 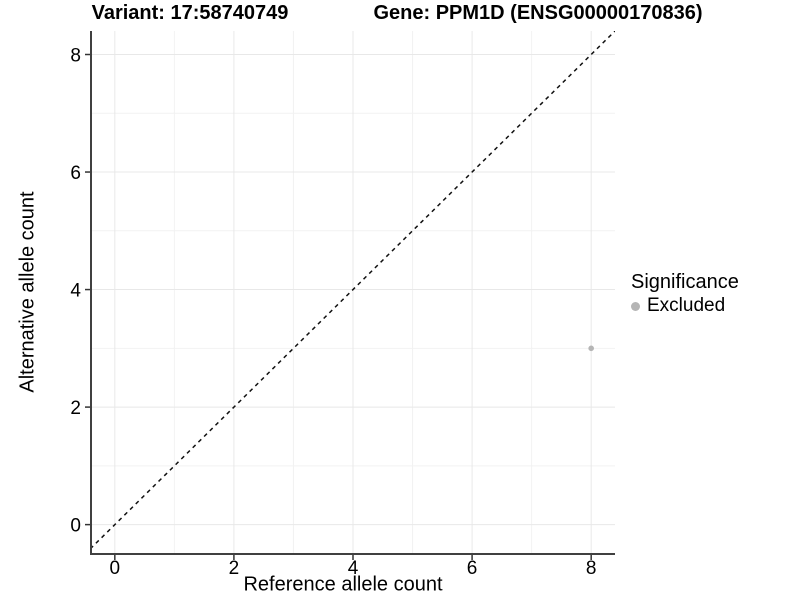 I want to click on x-tick-label: 4, so click(x=353, y=568).